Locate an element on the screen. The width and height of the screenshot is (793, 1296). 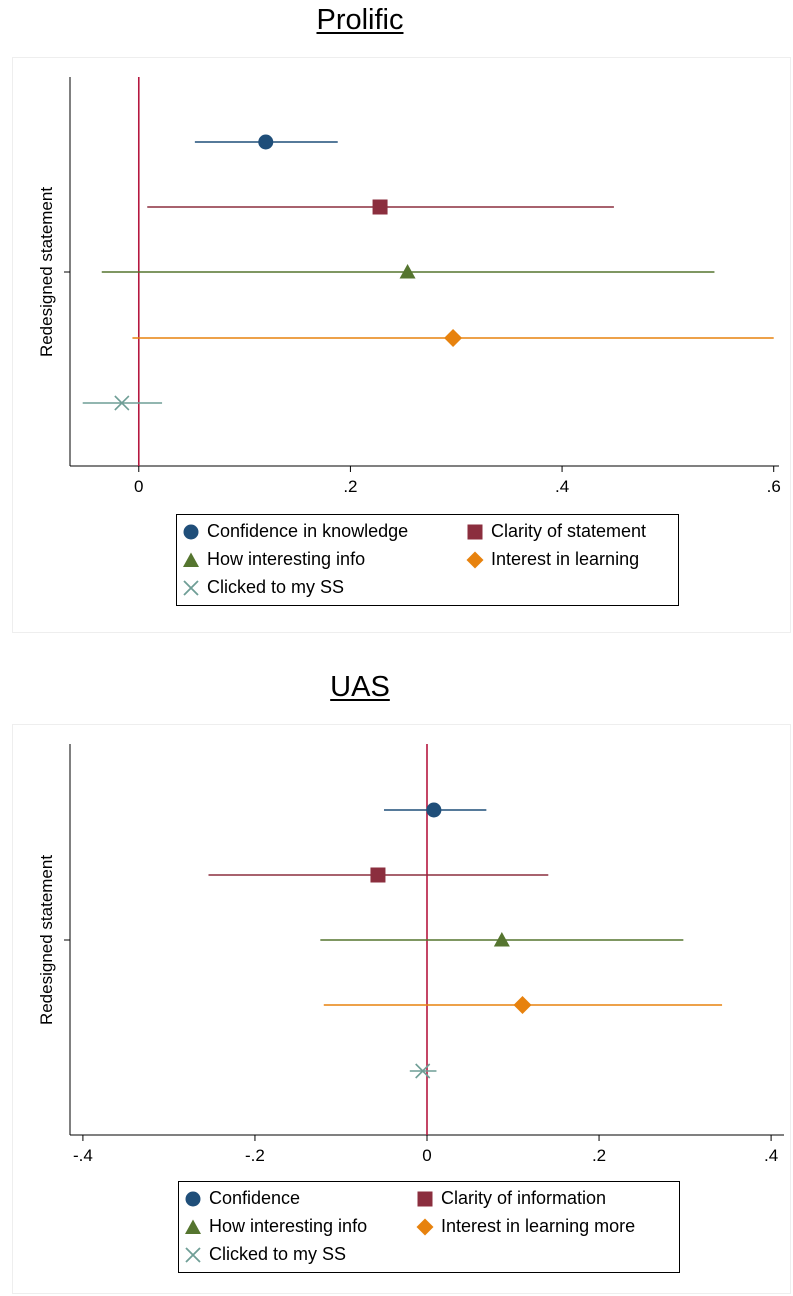
point-estimate-clarity-of-statement is located at coordinates (380, 207).